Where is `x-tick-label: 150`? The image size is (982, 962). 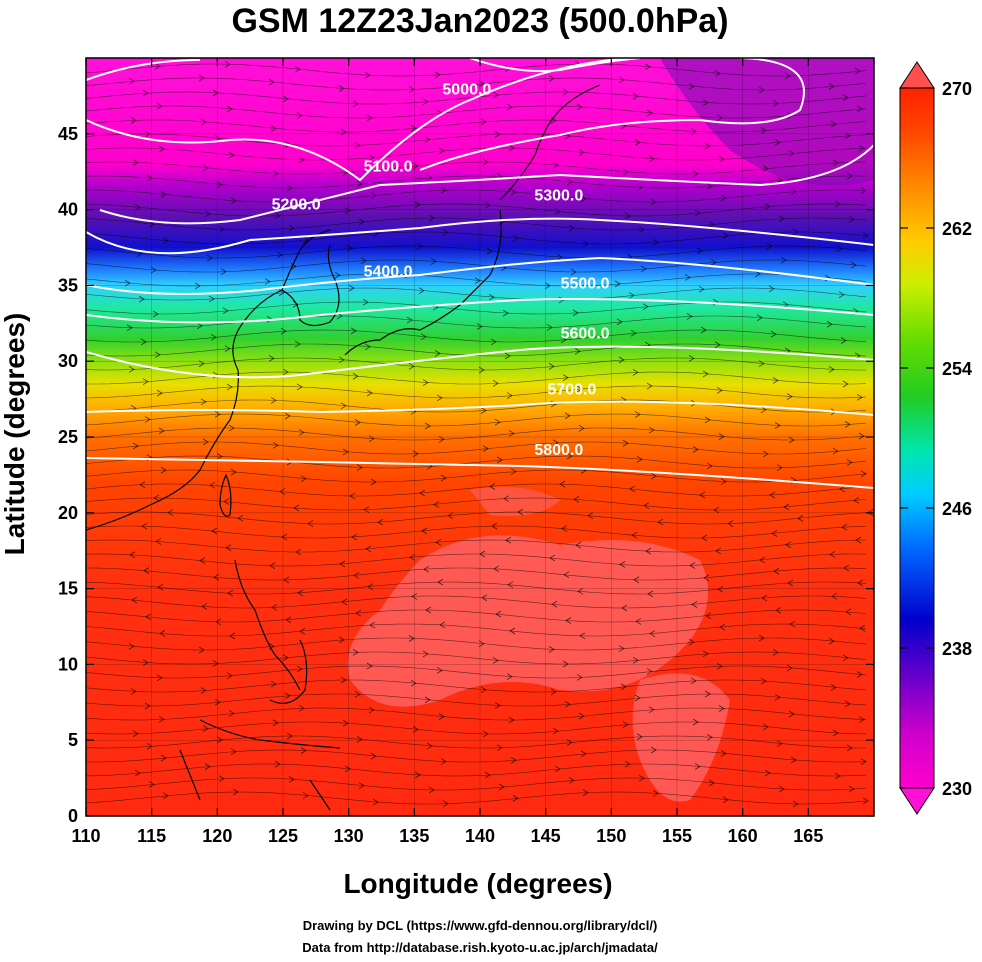
x-tick-label: 150 is located at coordinates (611, 836).